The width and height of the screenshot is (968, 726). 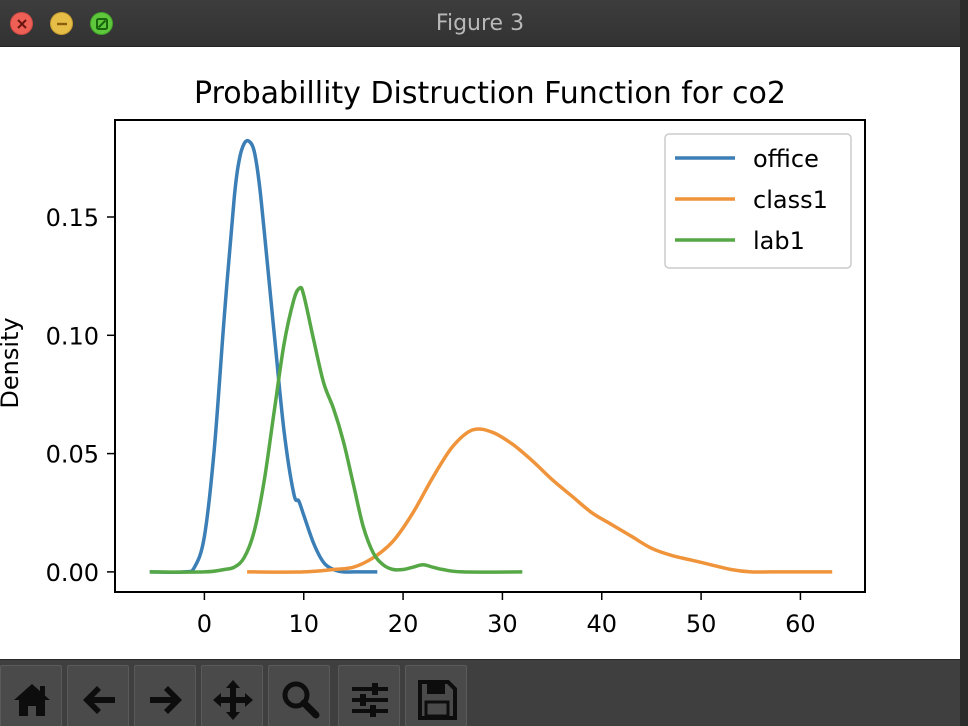 I want to click on configure-subplots-icon, so click(x=370, y=700).